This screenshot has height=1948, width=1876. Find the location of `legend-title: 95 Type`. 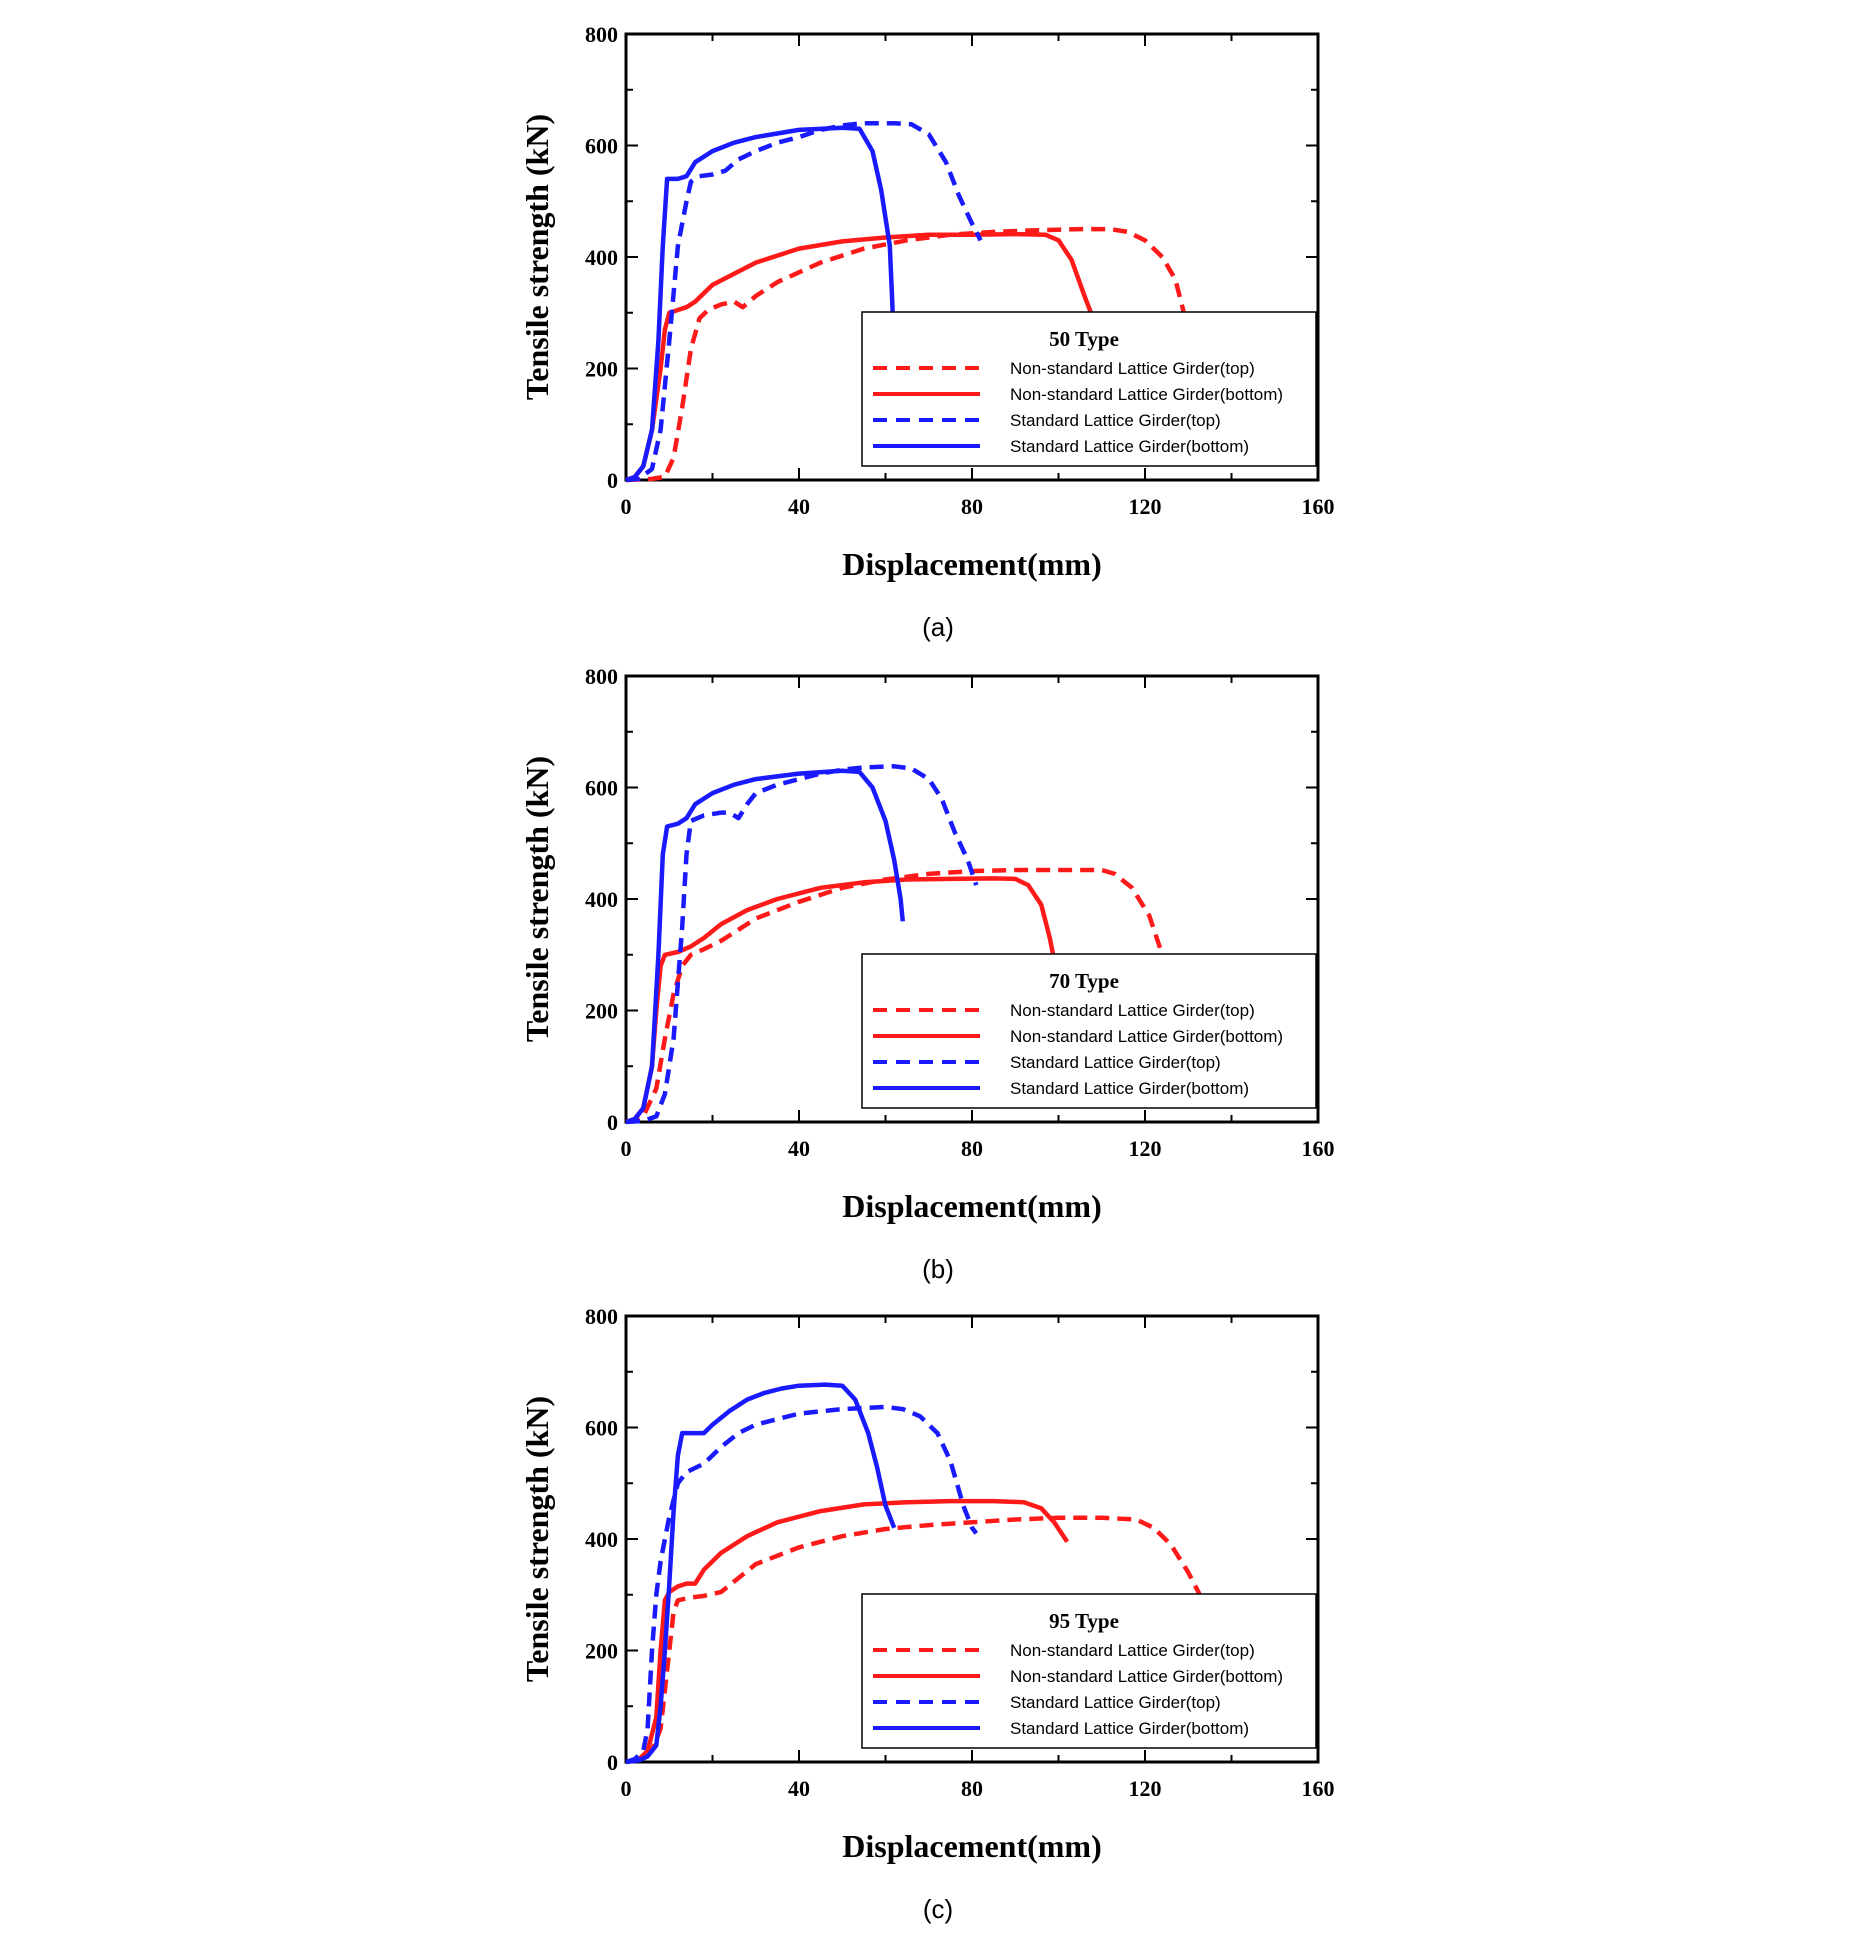

legend-title: 95 Type is located at coordinates (1084, 1621).